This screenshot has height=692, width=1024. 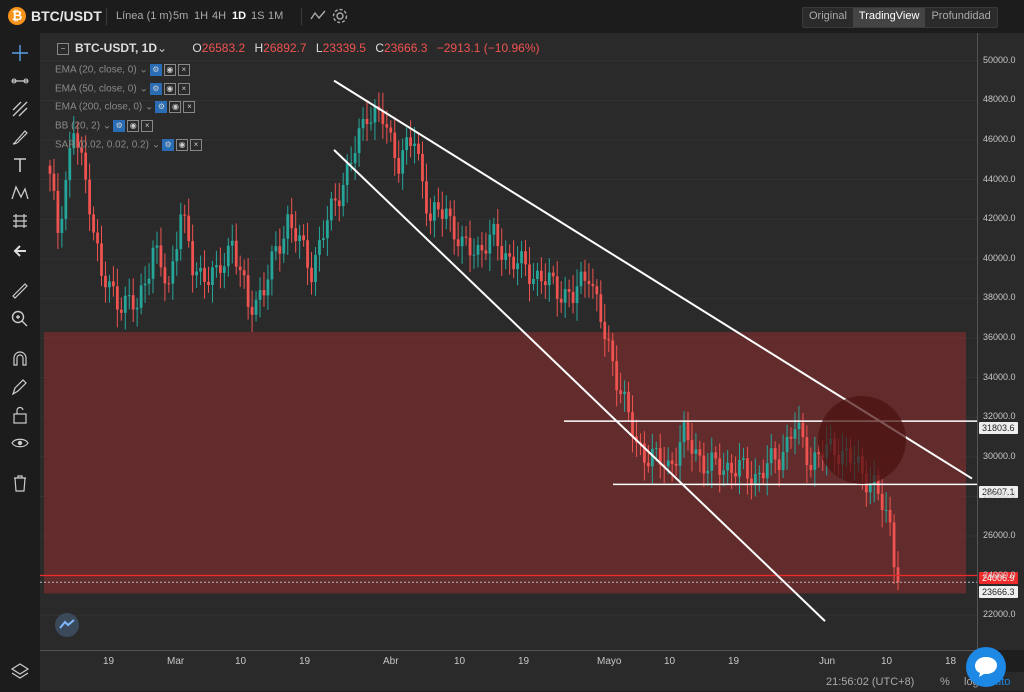 I want to click on chat-bubble-icon, so click(x=986, y=667).